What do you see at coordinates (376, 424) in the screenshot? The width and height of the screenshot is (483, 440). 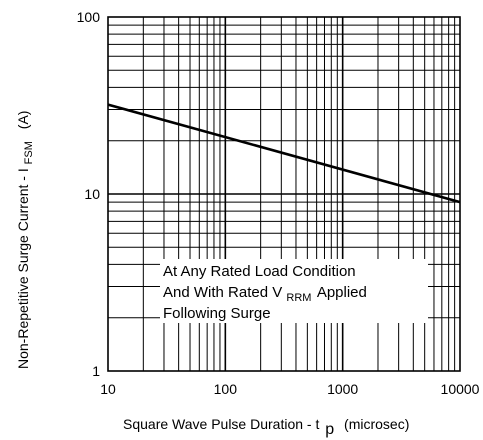 I see `x-axis-label-suffix: (microsec)` at bounding box center [376, 424].